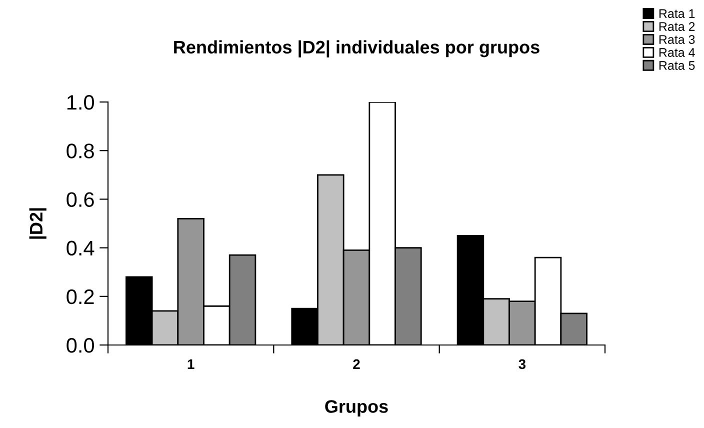 This screenshot has height=428, width=704. Describe the element at coordinates (677, 26) in the screenshot. I see `legend-label: Rata 2` at that location.